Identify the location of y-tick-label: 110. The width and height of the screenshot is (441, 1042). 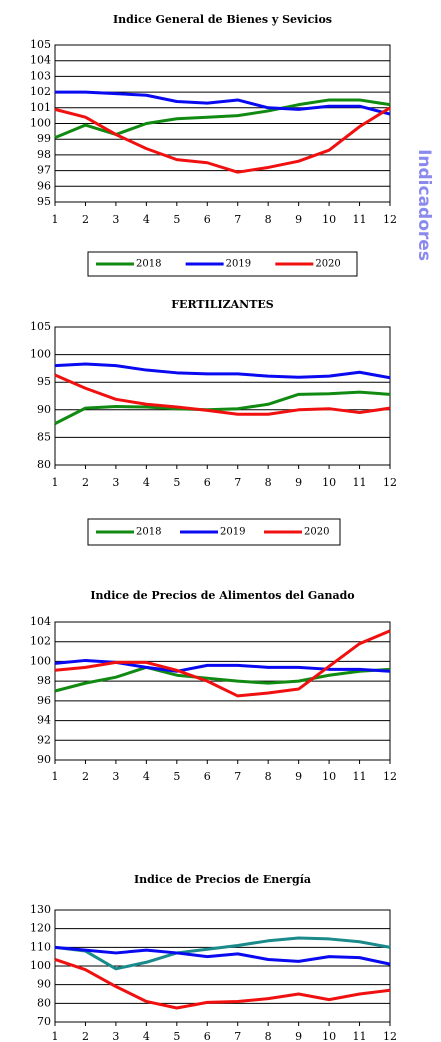
(40, 946).